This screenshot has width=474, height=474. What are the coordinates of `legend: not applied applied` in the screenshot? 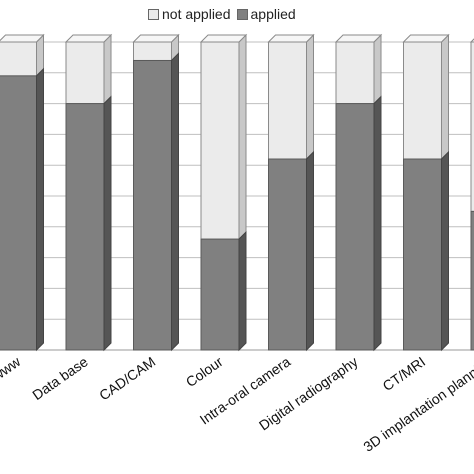 It's located at (225, 14).